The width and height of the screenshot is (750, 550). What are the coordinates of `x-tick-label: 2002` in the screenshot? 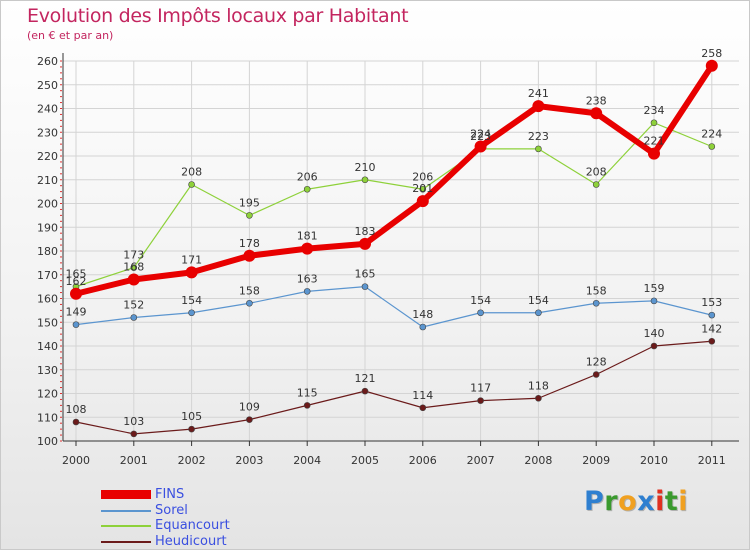 It's located at (192, 460).